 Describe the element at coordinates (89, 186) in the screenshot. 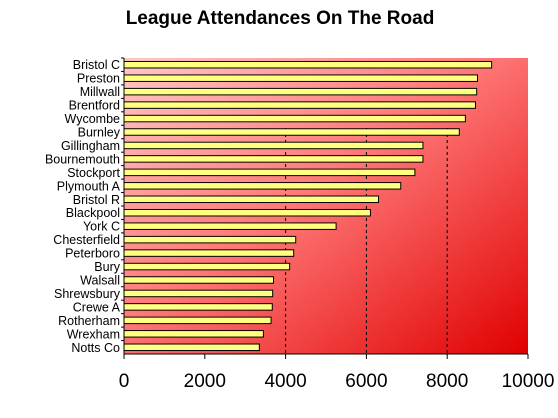

I see `category-label: Plymouth A` at that location.